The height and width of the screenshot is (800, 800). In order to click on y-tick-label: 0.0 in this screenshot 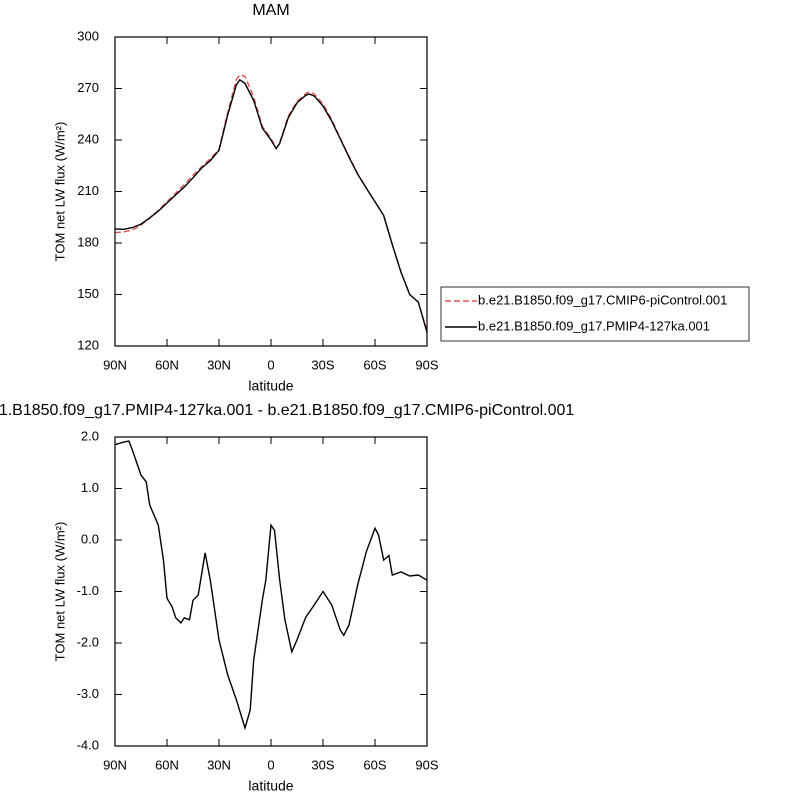, I will do `click(90, 538)`.